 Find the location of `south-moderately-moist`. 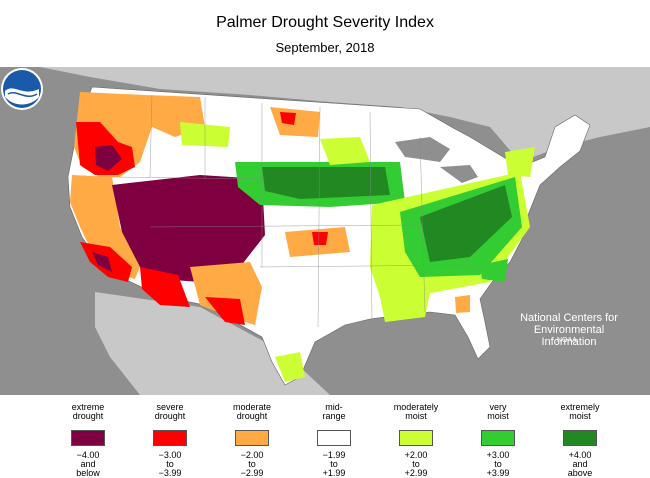

south-moderately-moist is located at coordinates (405, 307).